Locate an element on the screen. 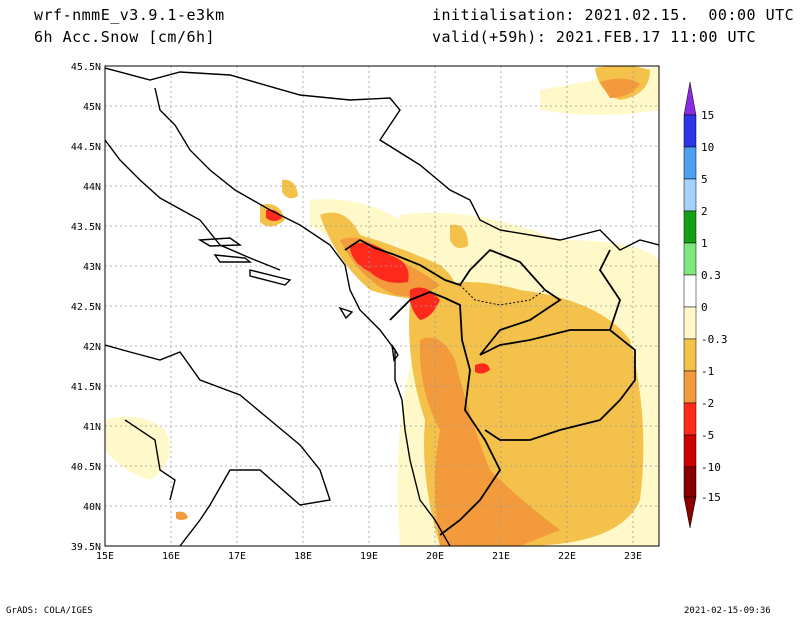 The image size is (800, 618). legend-bottom-arrow is located at coordinates (690, 512).